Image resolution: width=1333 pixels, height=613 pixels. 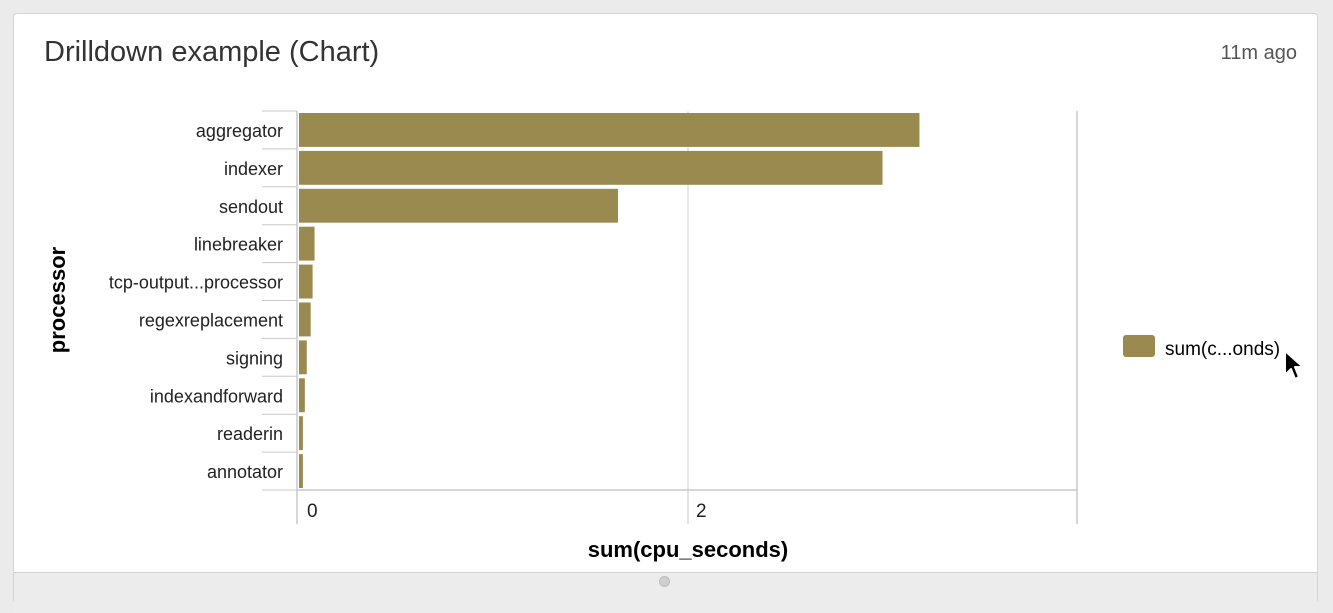 What do you see at coordinates (302, 395) in the screenshot?
I see `bar-indexandforward` at bounding box center [302, 395].